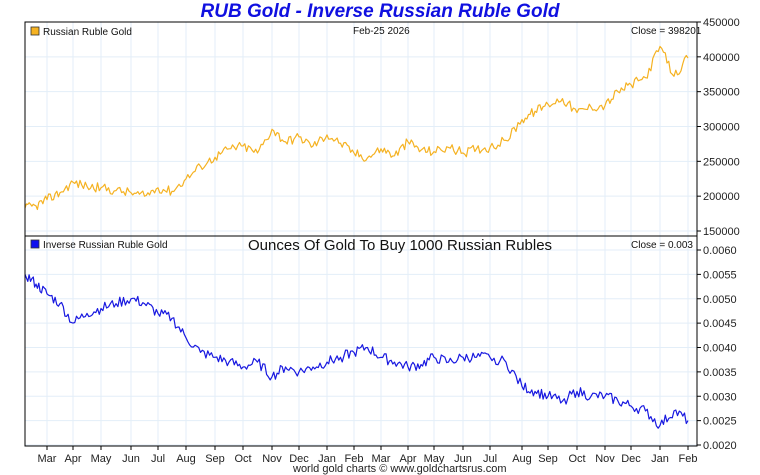  Describe the element at coordinates (35, 31) in the screenshot. I see `legend-swatch-gold` at that location.